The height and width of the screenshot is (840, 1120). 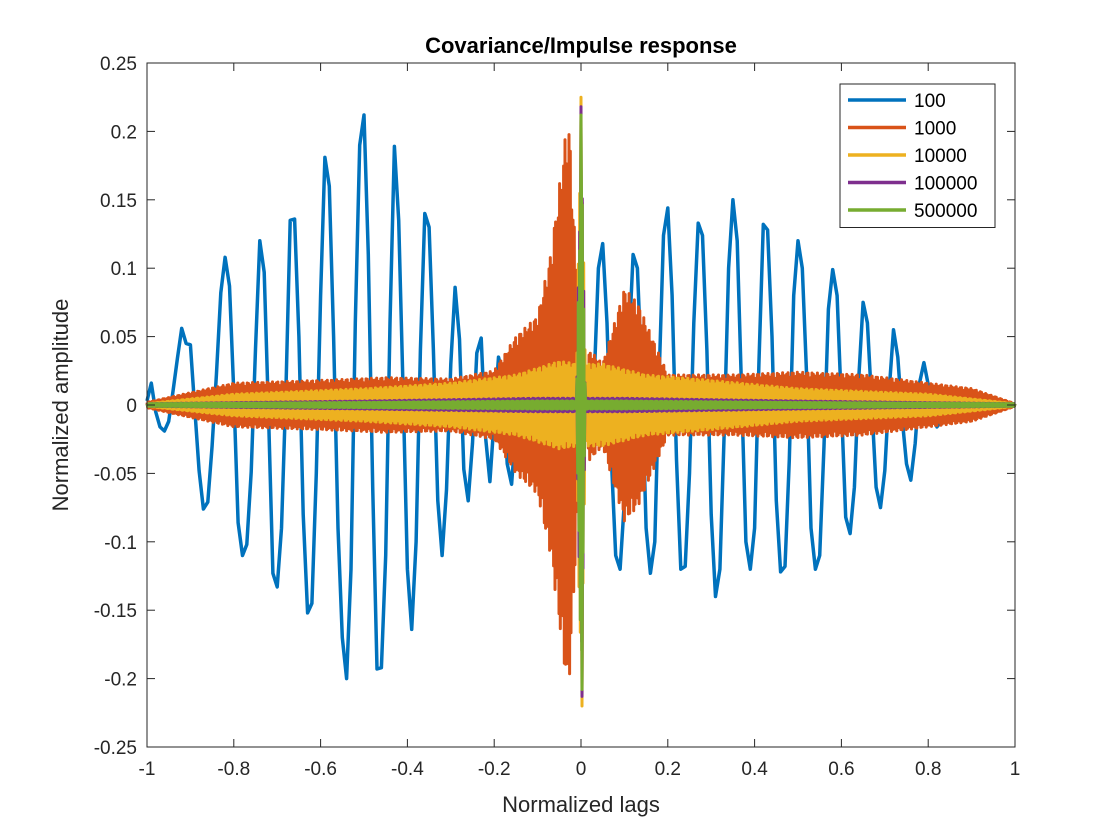 What do you see at coordinates (581, 804) in the screenshot?
I see `x-axis-label: Normalized lags` at bounding box center [581, 804].